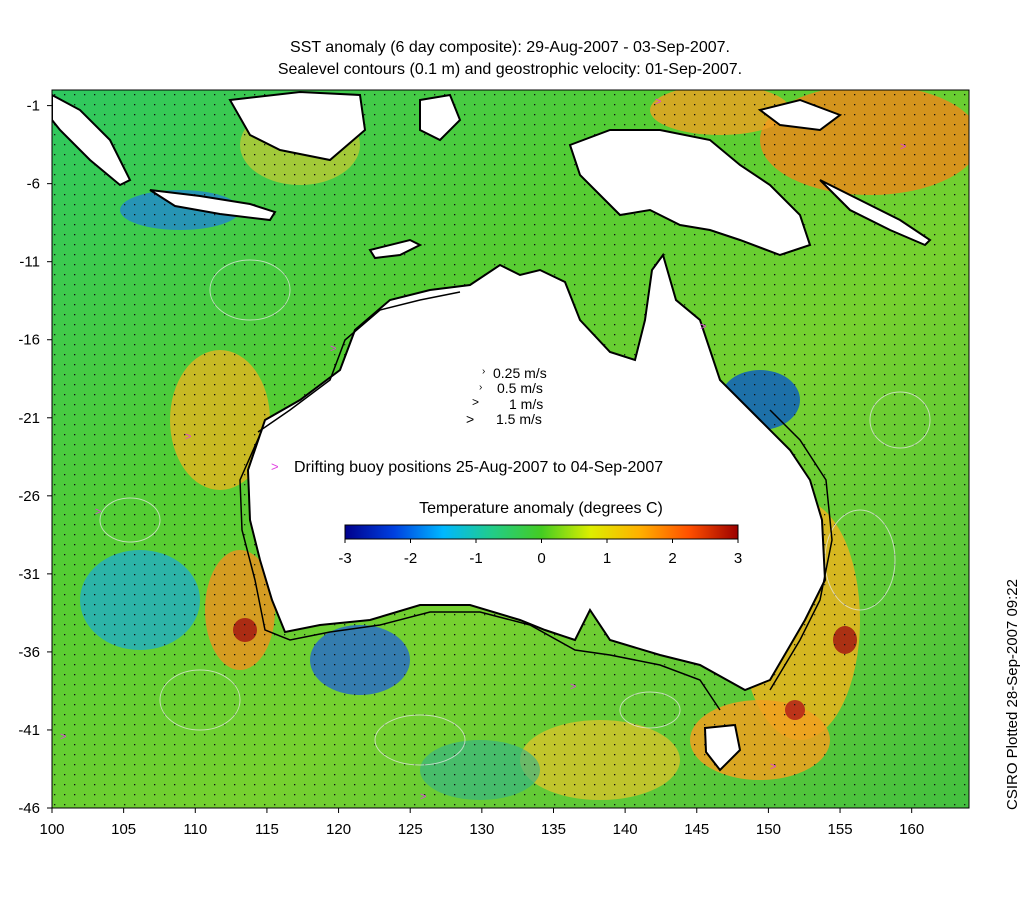 The height and width of the screenshot is (900, 1020). Describe the element at coordinates (481, 829) in the screenshot. I see `lon-tick-label: 130` at that location.